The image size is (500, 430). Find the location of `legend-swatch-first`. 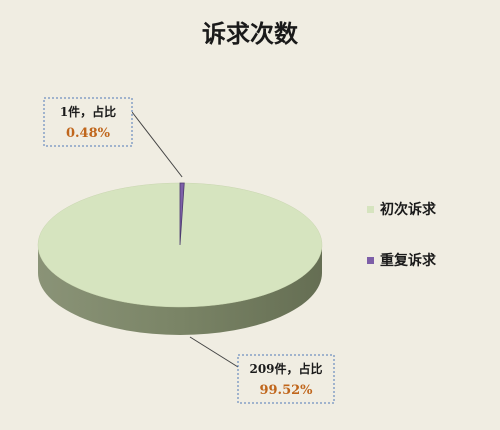

legend-swatch-first is located at coordinates (370, 209).